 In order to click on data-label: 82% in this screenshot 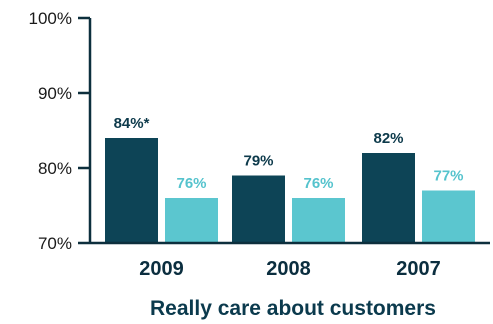, I will do `click(388, 138)`.